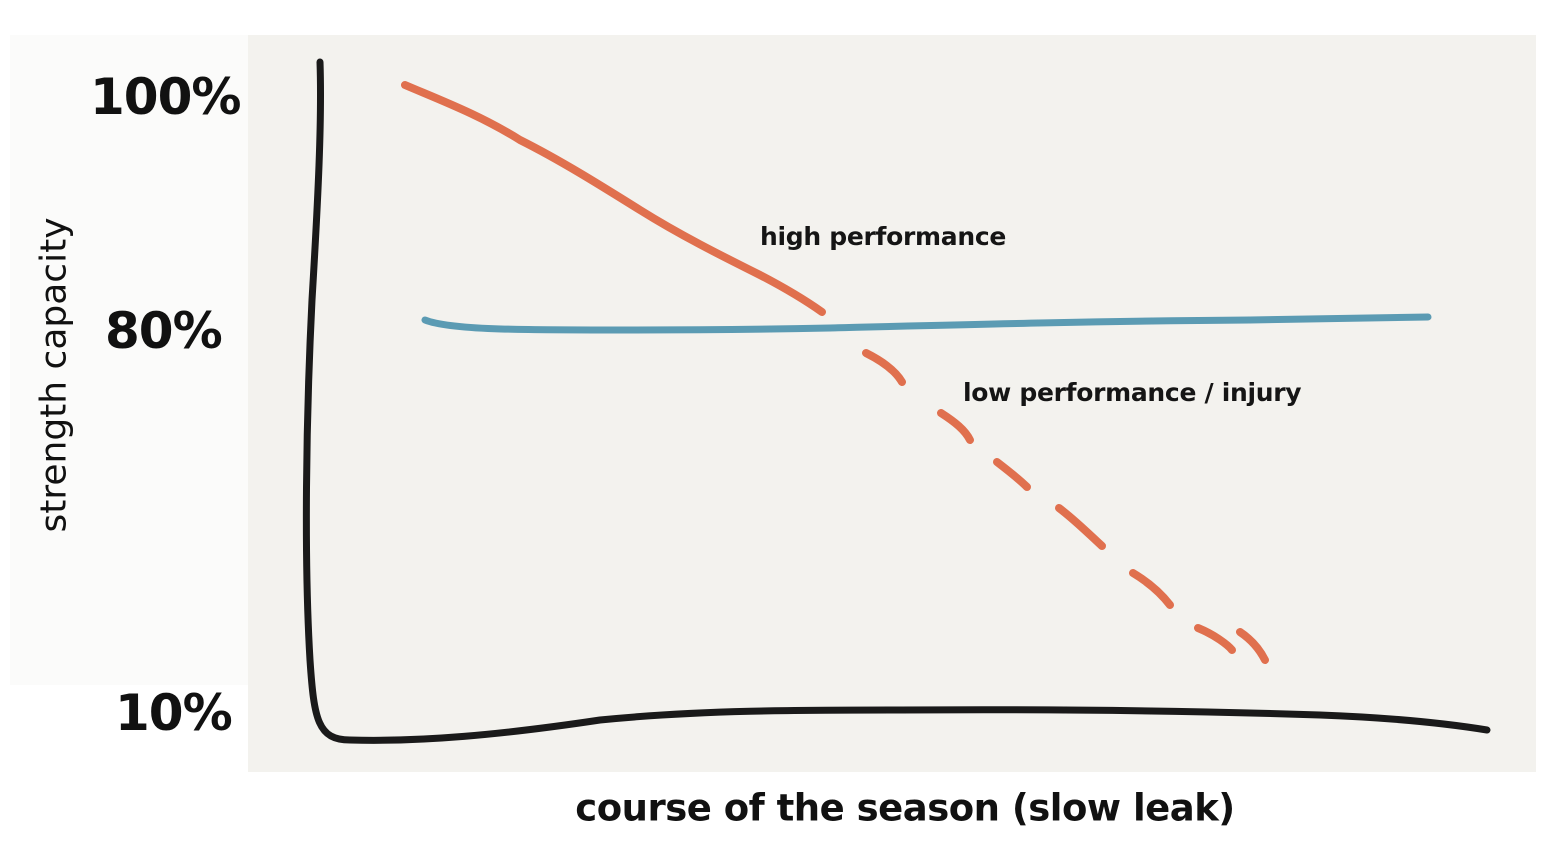 The height and width of the screenshot is (852, 1542). Describe the element at coordinates (883, 236) in the screenshot. I see `annotation-high-performance: high performance` at that location.